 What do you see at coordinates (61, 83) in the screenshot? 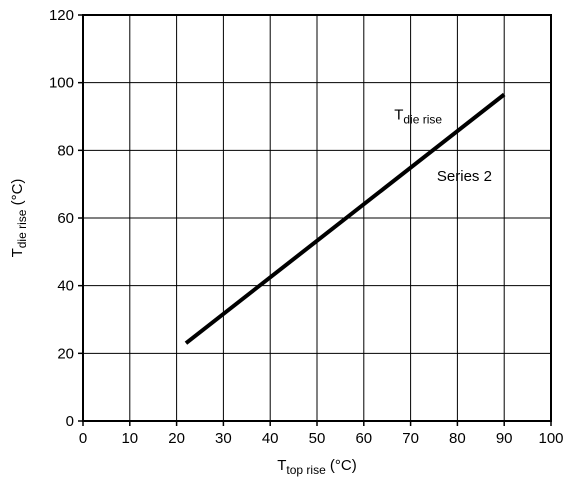
I see `y-tick-label: 100` at bounding box center [61, 83].